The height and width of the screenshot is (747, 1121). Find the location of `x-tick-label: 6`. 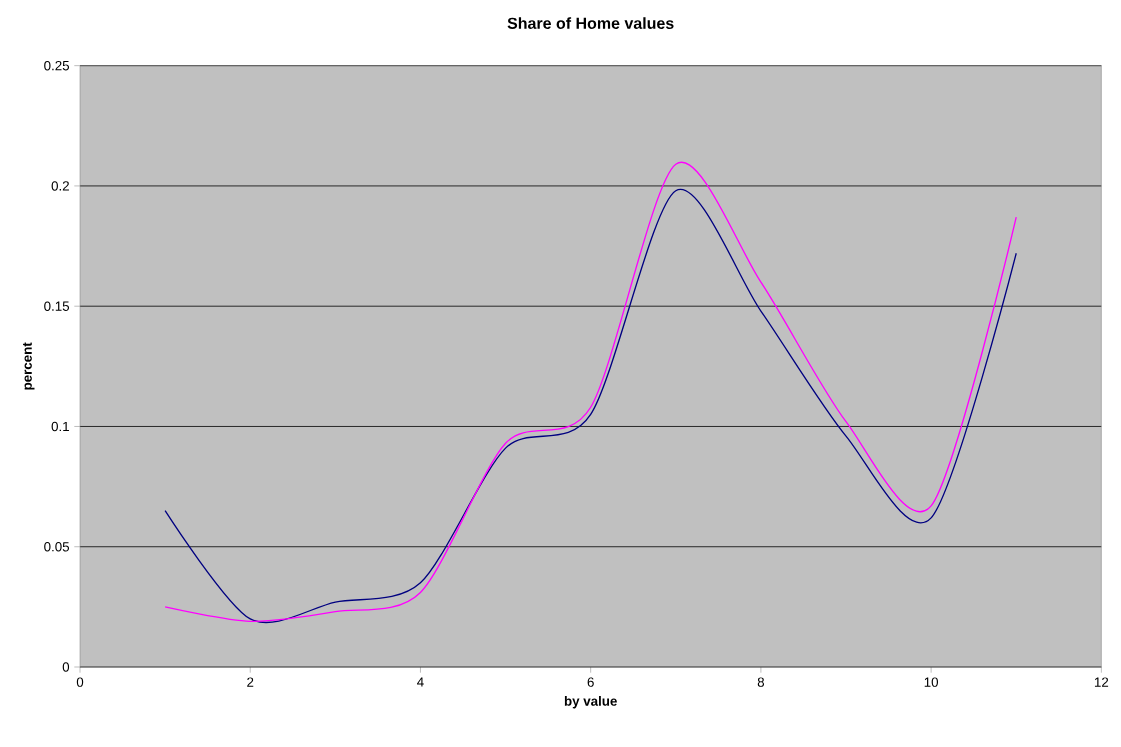

x-tick-label: 6 is located at coordinates (590, 682).